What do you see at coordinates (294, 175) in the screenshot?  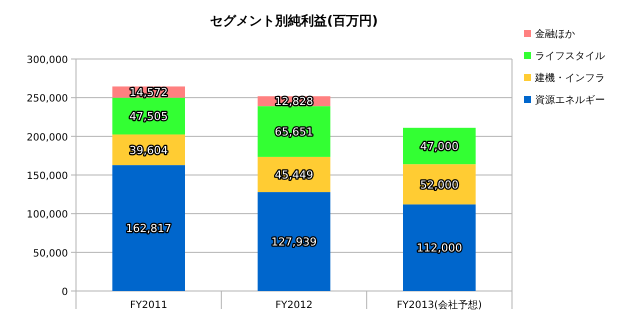 I see `data-label: 45,449` at bounding box center [294, 175].